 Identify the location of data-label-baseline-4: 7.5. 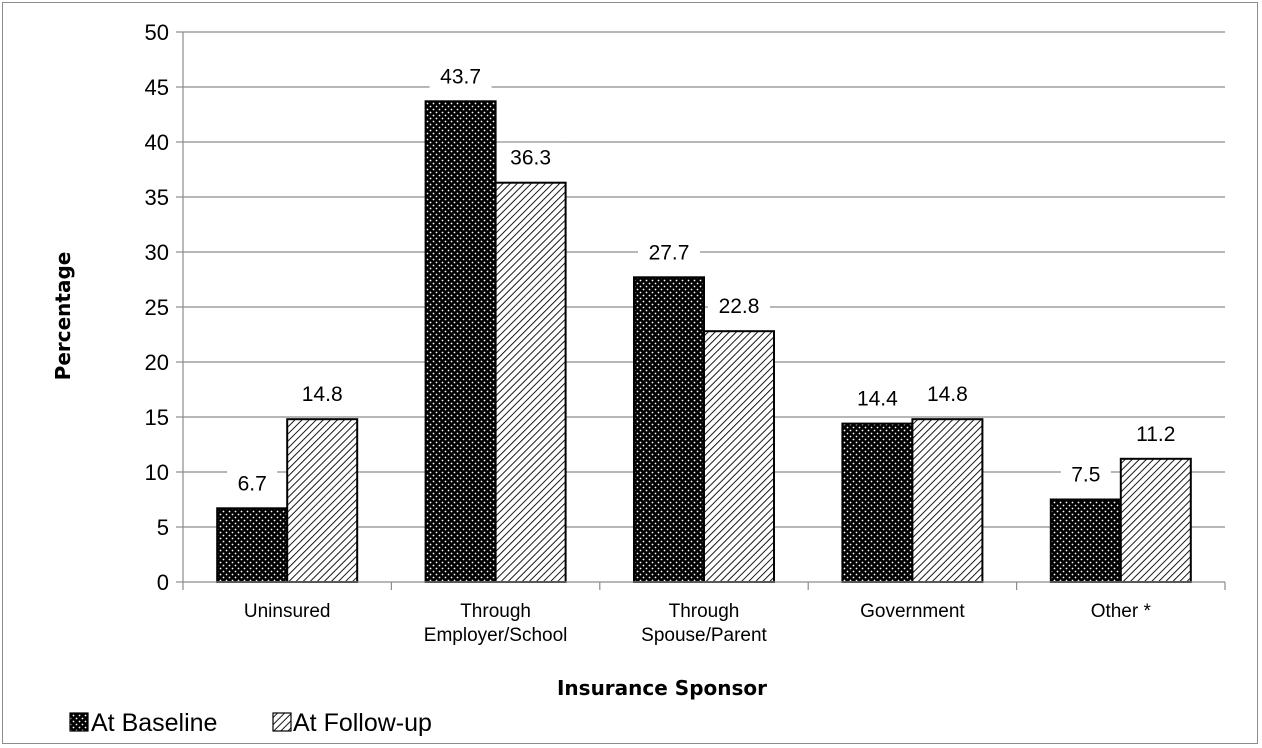
(1085, 475).